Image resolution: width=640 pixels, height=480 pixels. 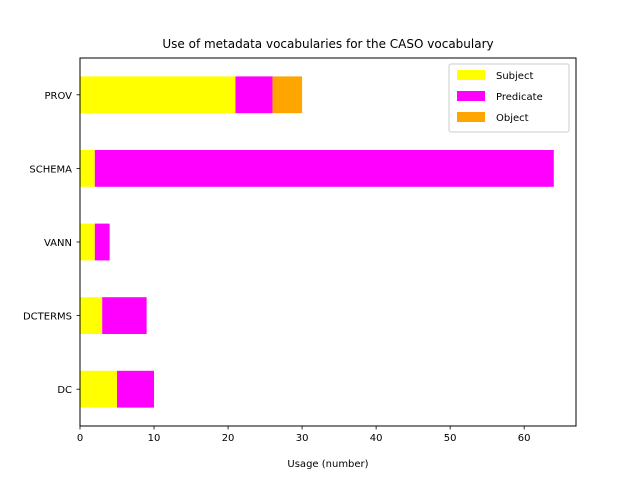 I want to click on bar-prov-predicate, so click(x=254, y=95).